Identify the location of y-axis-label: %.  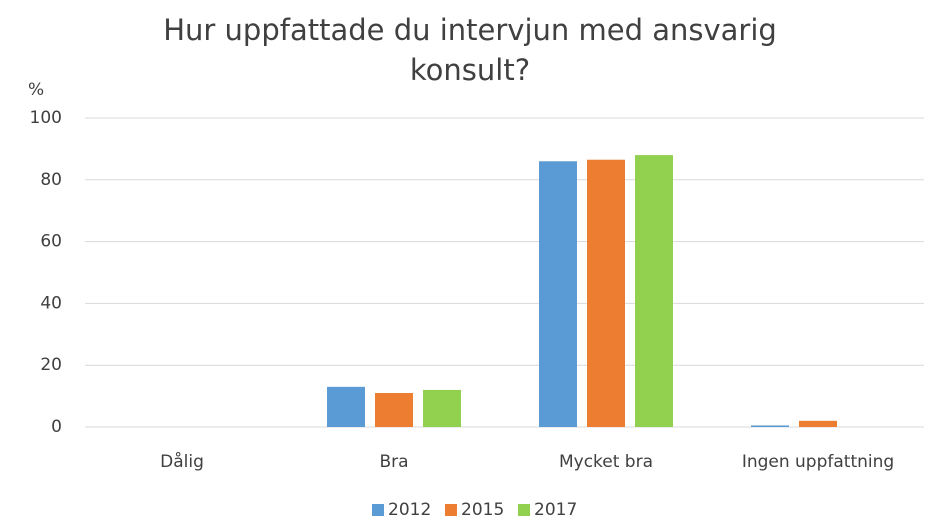
(36, 90).